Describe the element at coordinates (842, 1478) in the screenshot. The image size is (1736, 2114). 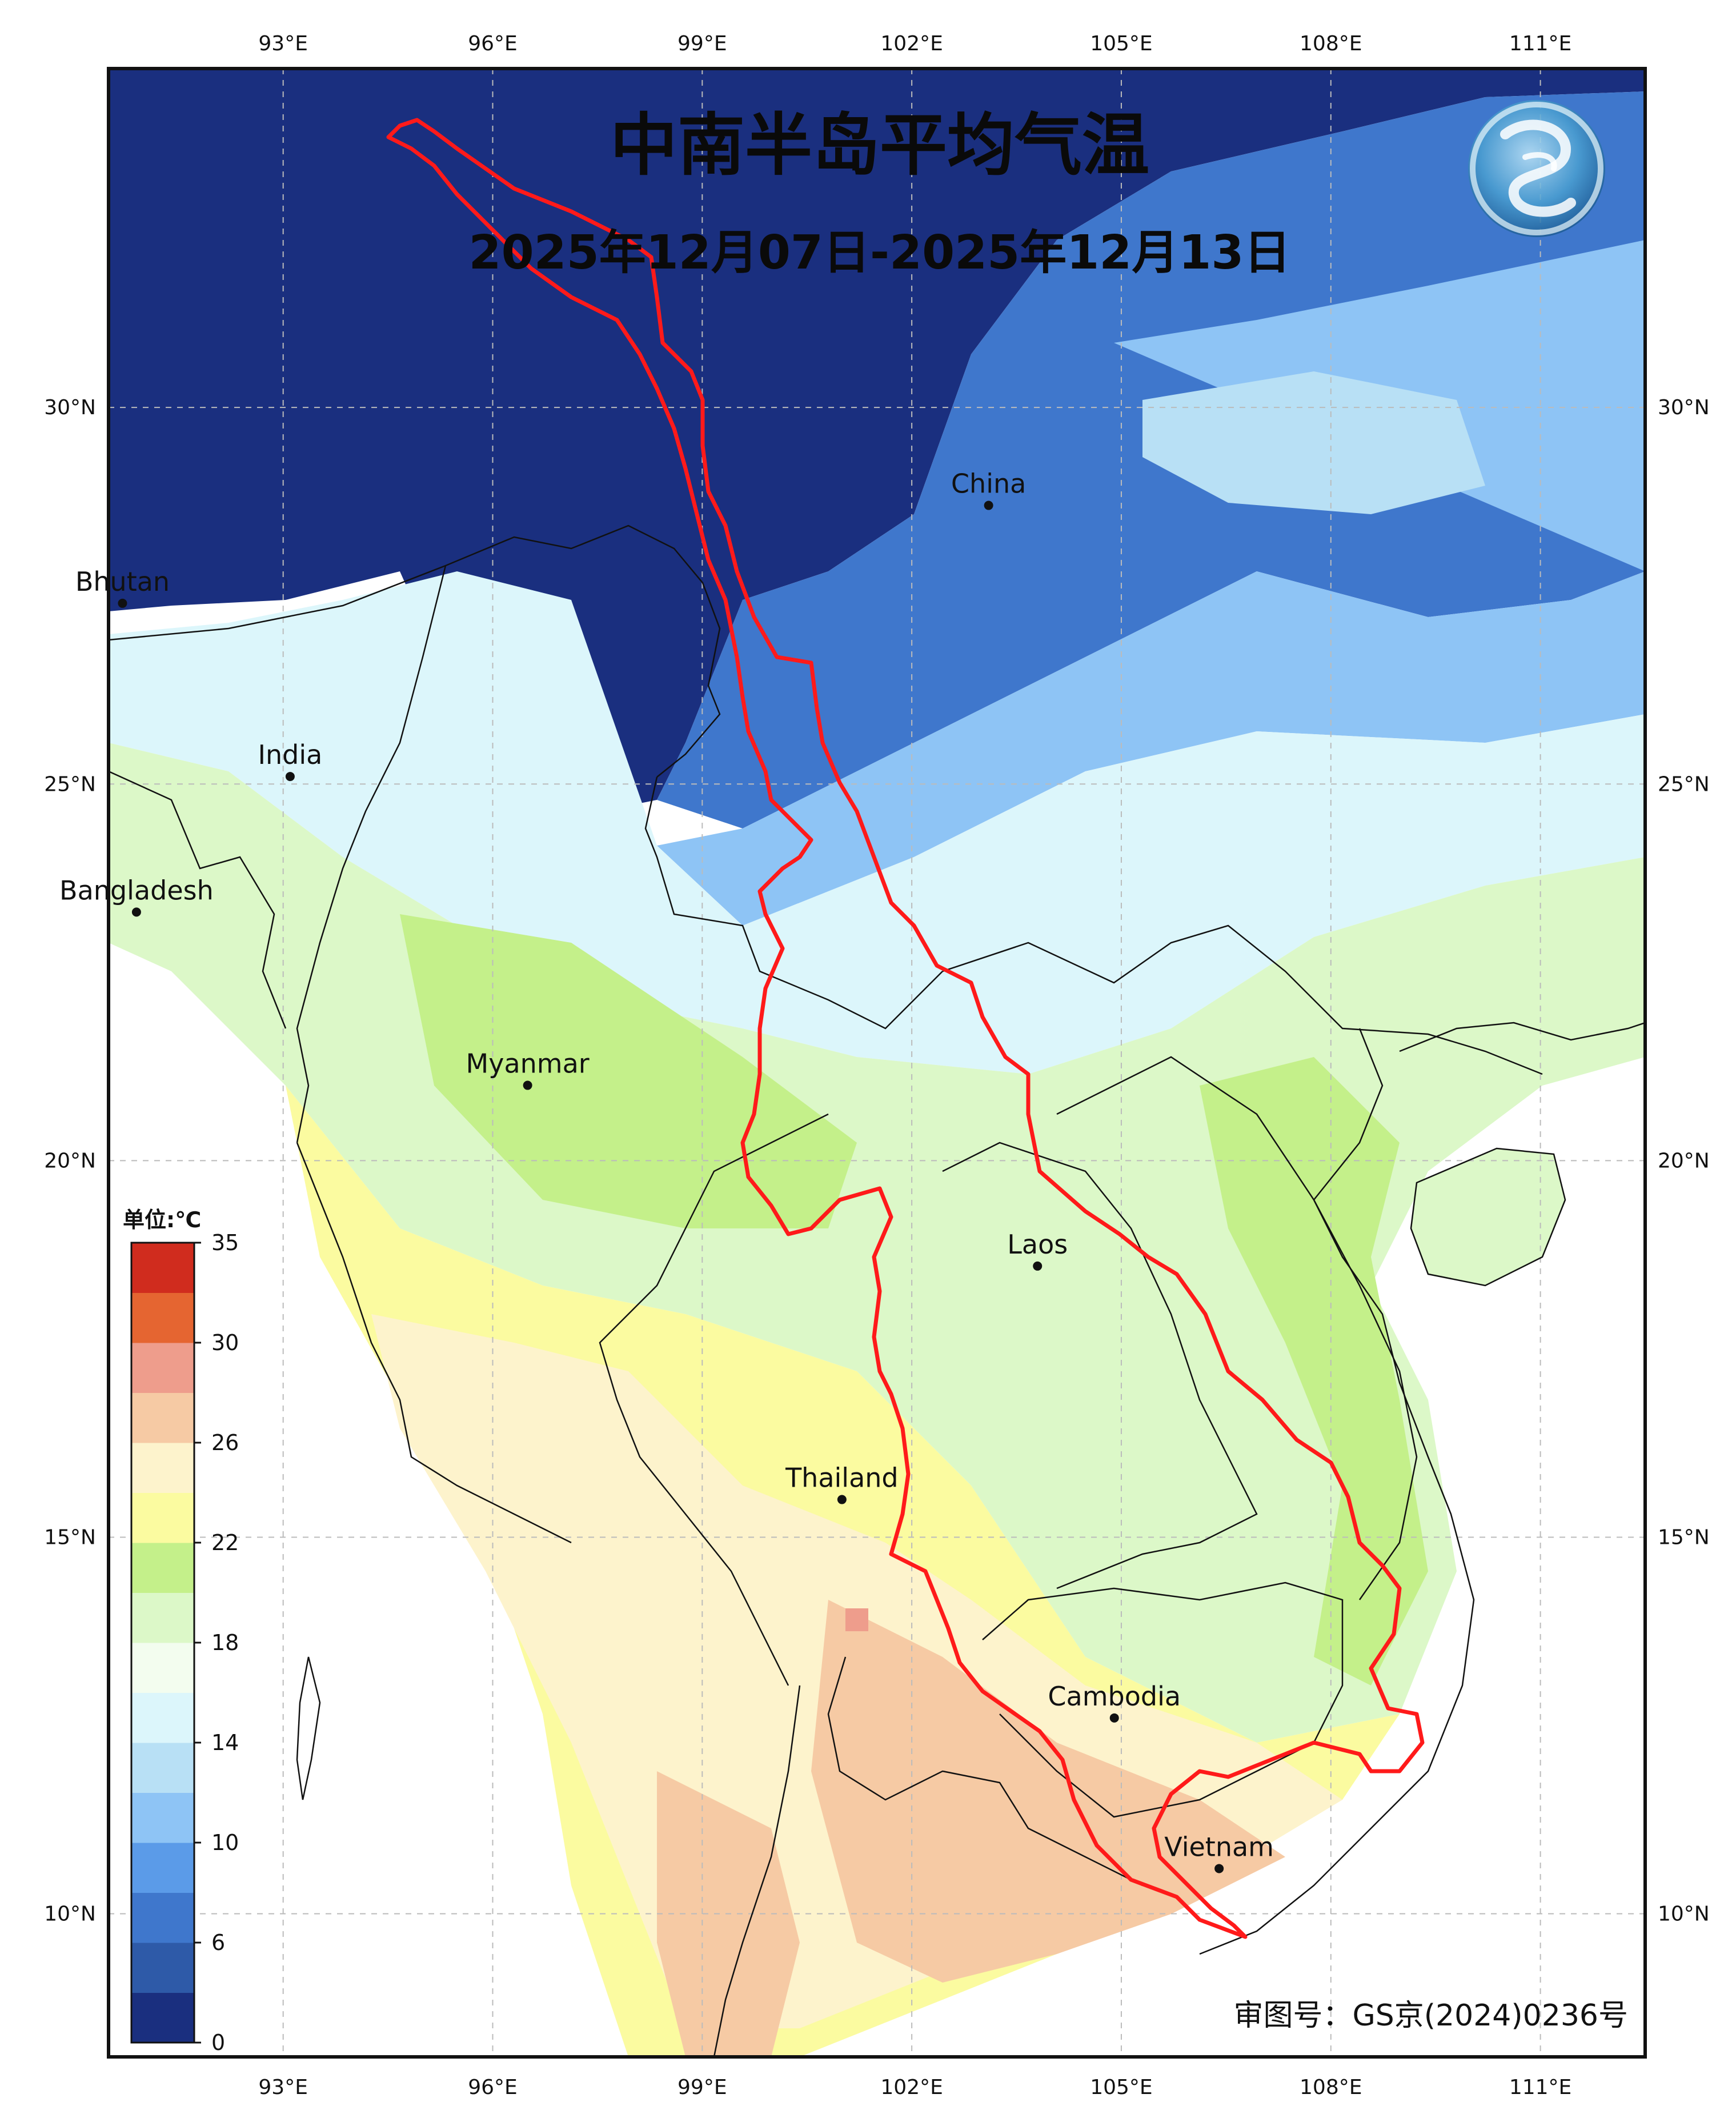
I see `country-name: Thailand` at that location.